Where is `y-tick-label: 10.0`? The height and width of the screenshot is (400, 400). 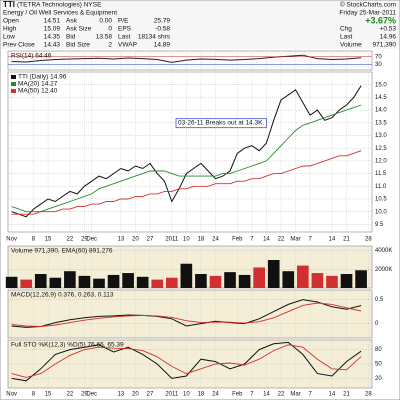
y-tick-label: 10.0 is located at coordinates (381, 212).